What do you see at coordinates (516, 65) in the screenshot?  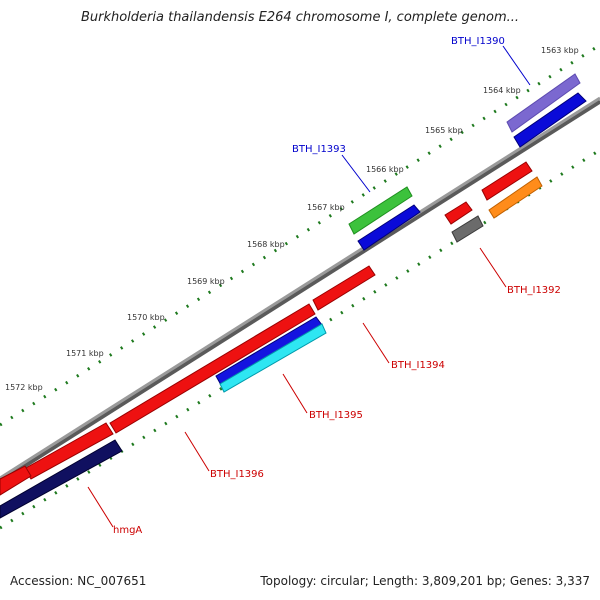 I see `leader-bth-i1390` at bounding box center [516, 65].